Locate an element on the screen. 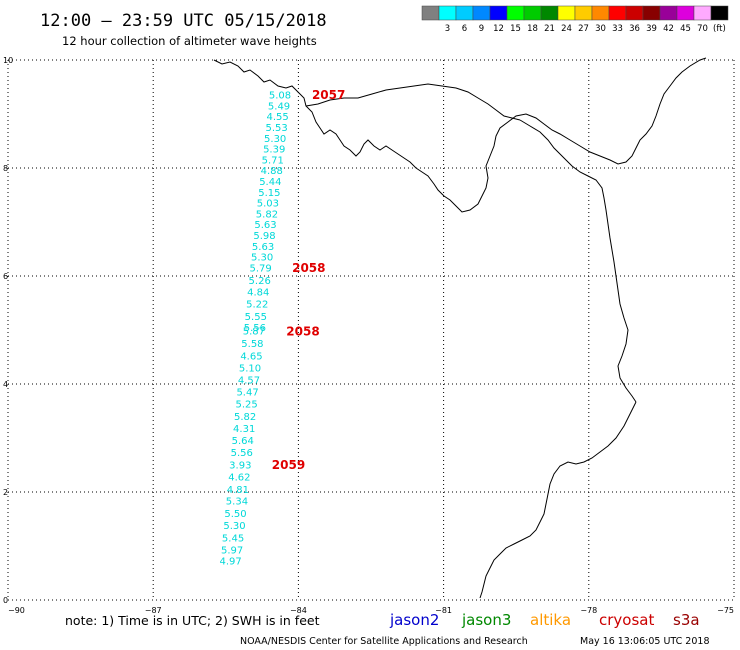  wave-height-value: 5.58 is located at coordinates (252, 344).